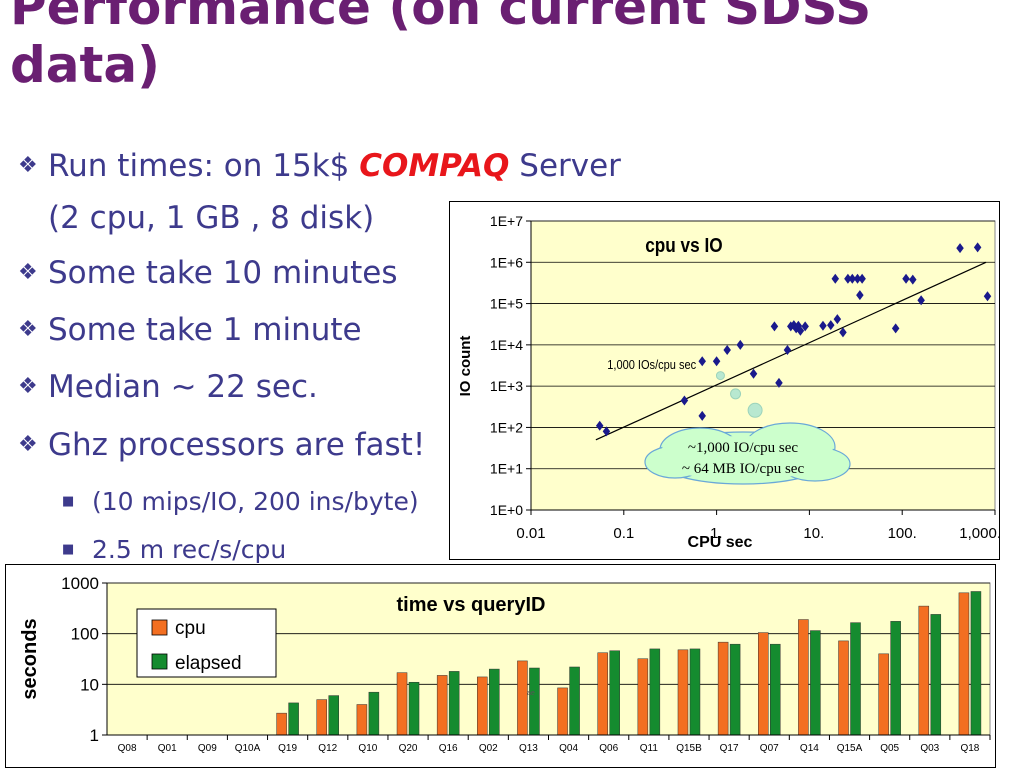  I want to click on legend-label-elapsed: elapsed, so click(208, 663).